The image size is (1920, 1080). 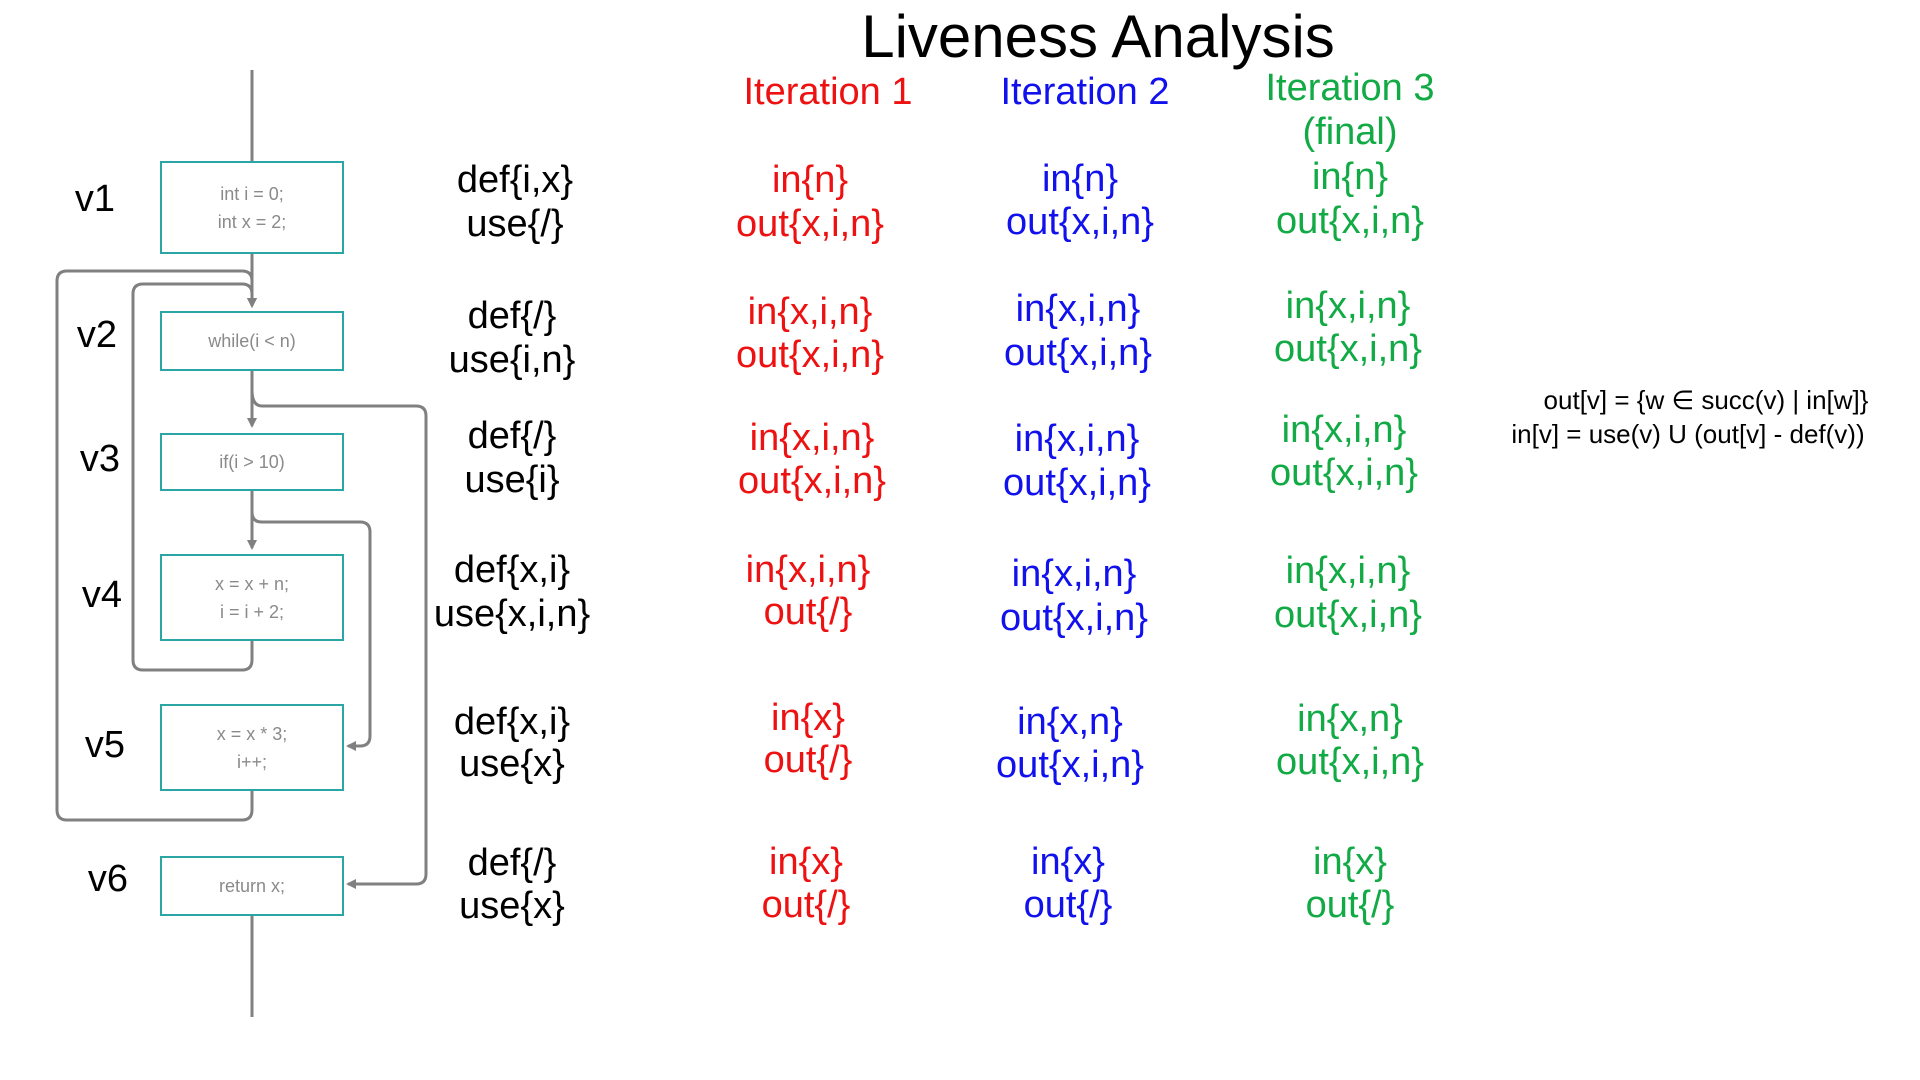 I want to click on it3-in-v2: in{x,i,n}, so click(x=1348, y=306).